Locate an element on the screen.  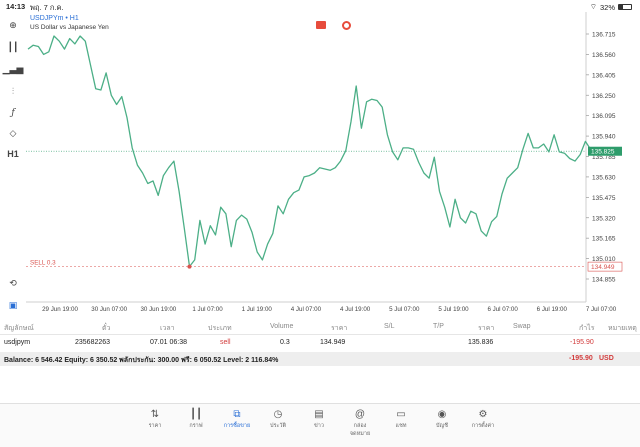
candlestick-icon: ┃┃ is located at coordinates (13, 46).